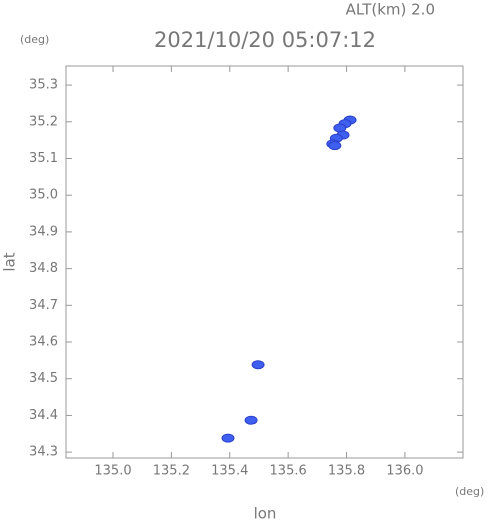 The image size is (491, 525). What do you see at coordinates (346, 471) in the screenshot?
I see `x-tick-label: 135.8` at bounding box center [346, 471].